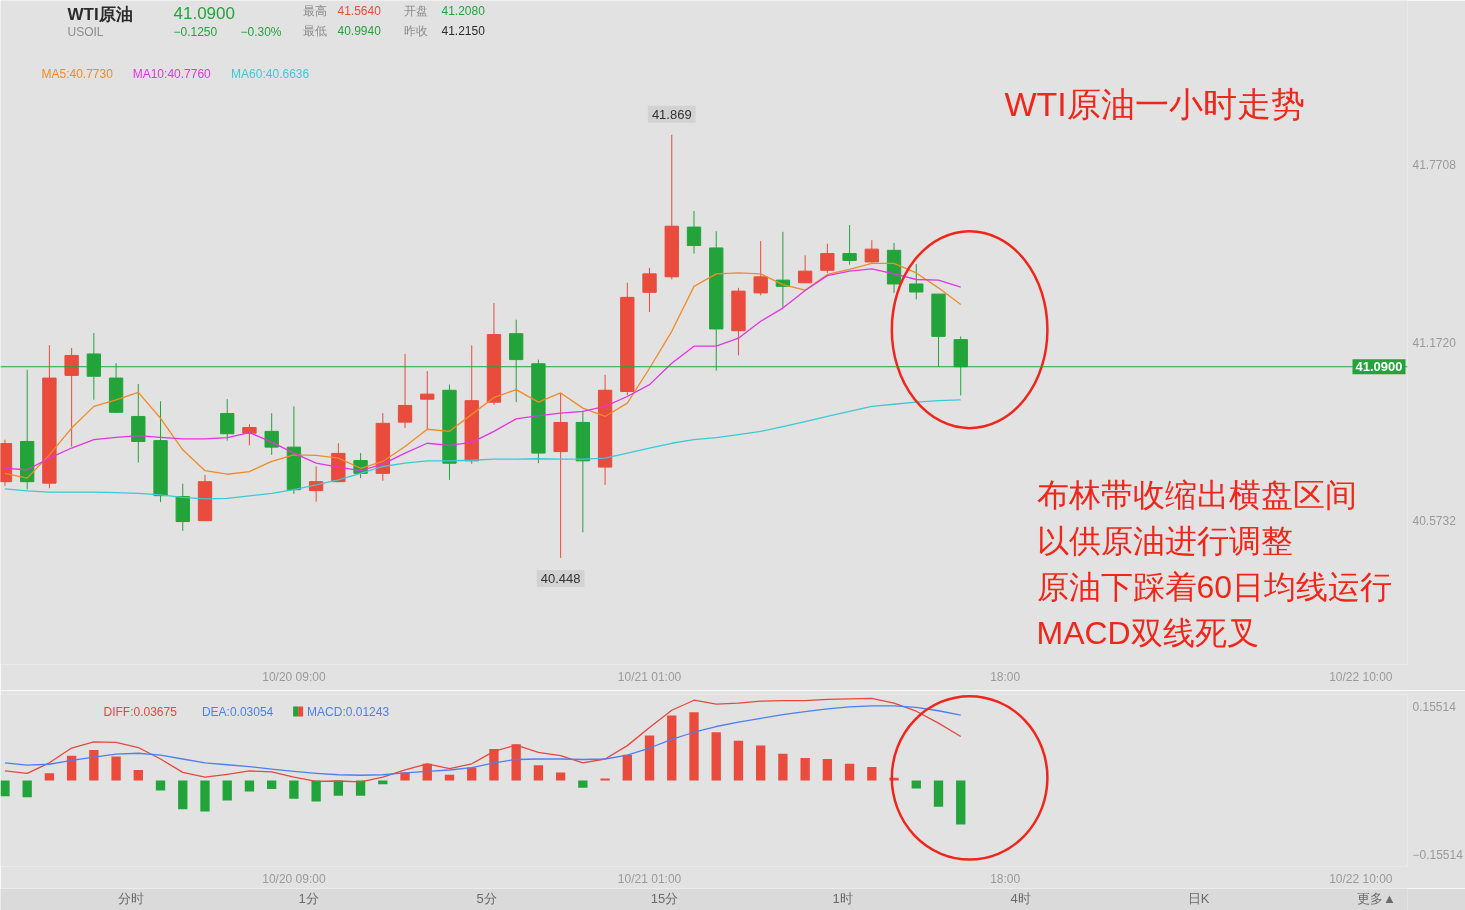  I want to click on y-tick-label: 0.15514, so click(1434, 706).